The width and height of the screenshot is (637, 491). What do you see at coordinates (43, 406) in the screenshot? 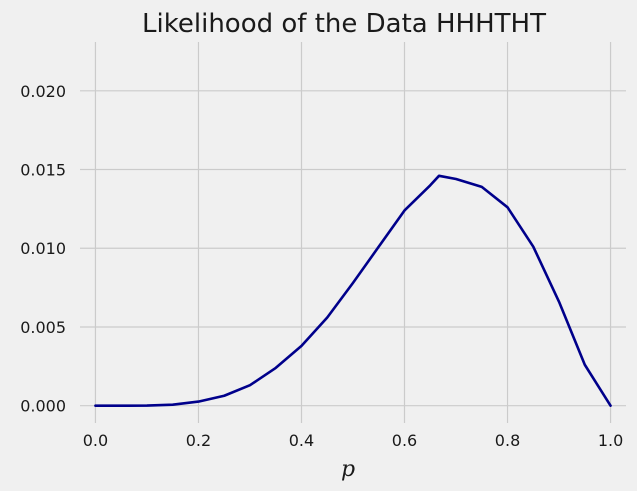
I see `y-tick-label: 0.000` at bounding box center [43, 406].